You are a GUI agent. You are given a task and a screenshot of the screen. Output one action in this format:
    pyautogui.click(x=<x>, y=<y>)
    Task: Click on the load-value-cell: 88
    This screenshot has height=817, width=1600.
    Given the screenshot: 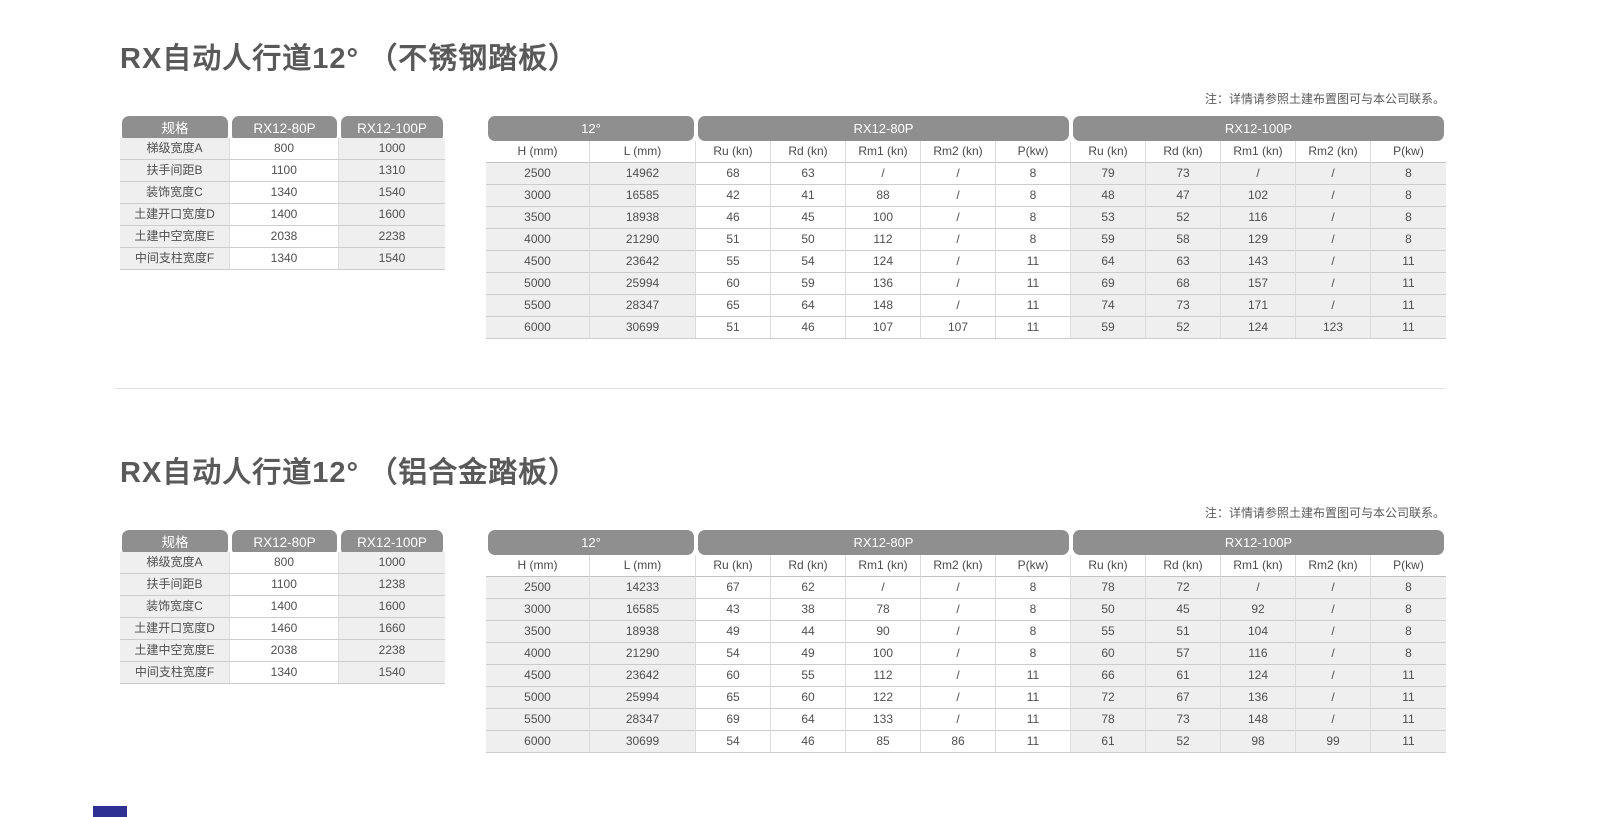 What is the action you would take?
    pyautogui.click(x=883, y=196)
    